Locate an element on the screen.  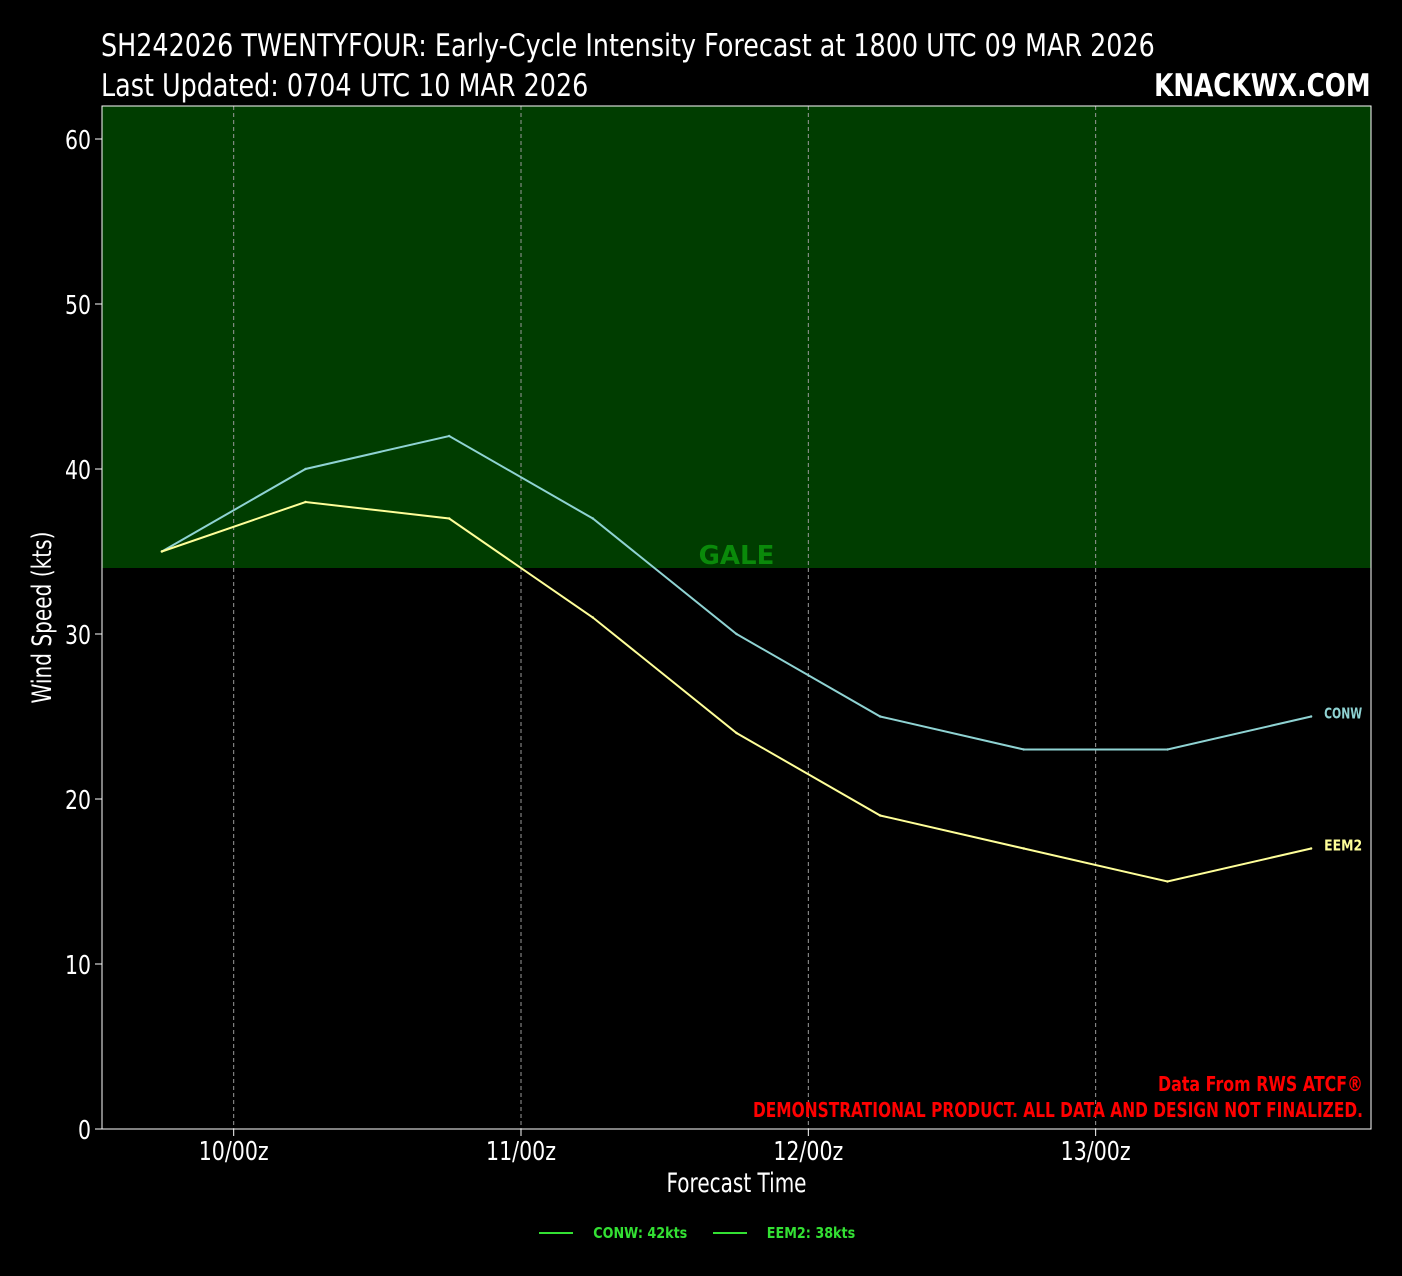
brand-label: KNACKWX.COM is located at coordinates (1262, 86).